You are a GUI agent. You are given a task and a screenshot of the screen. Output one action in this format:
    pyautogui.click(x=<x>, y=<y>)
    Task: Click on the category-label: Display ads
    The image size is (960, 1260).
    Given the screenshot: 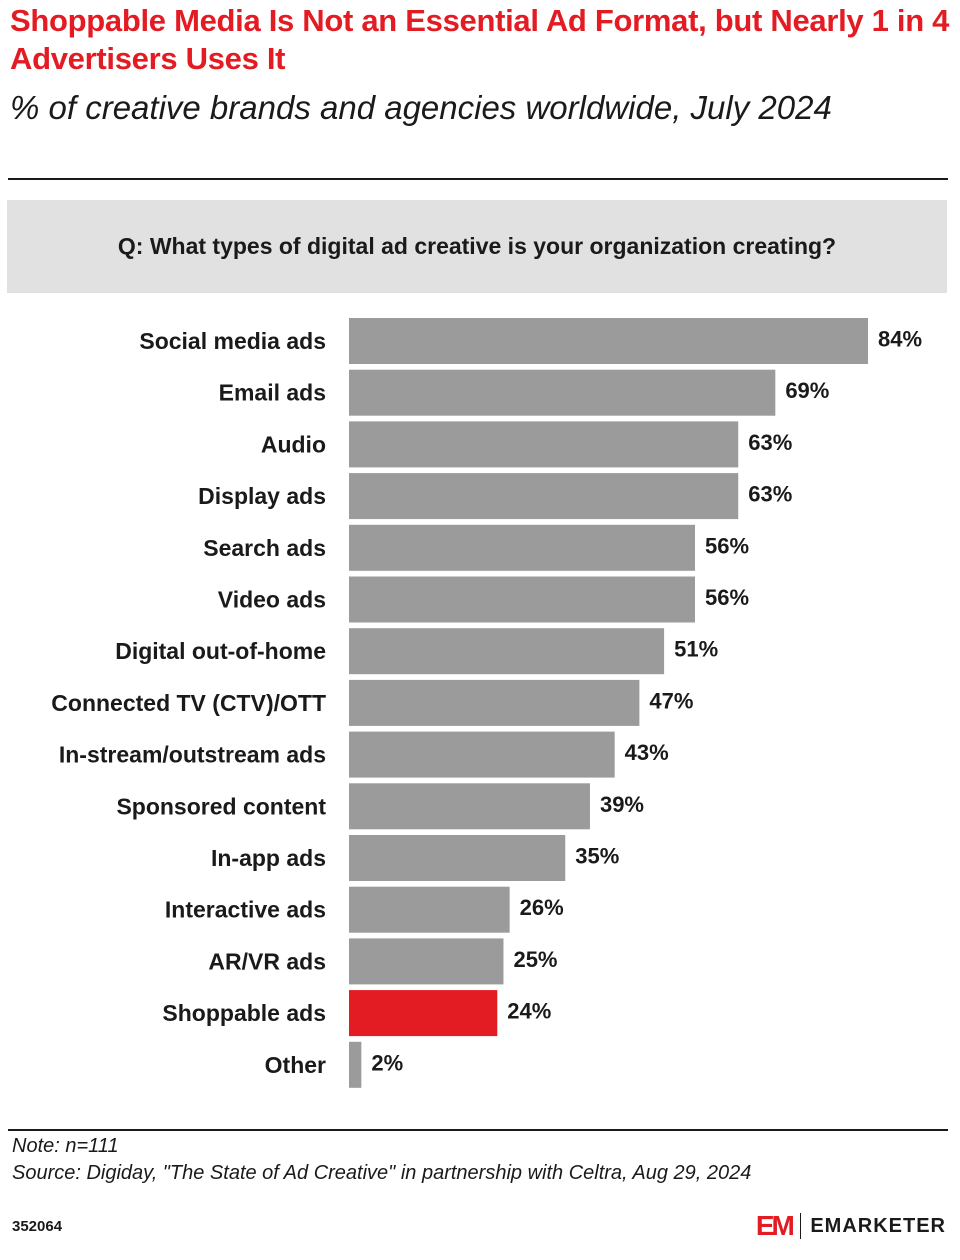 What is the action you would take?
    pyautogui.click(x=262, y=496)
    